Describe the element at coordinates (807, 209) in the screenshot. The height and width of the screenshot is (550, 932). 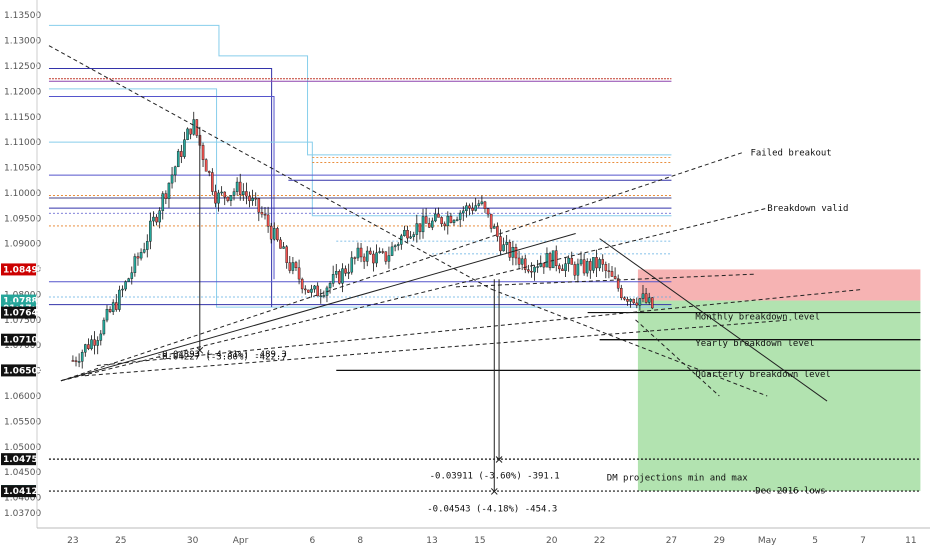
I see `annotation-label: Breakdown valid` at that location.